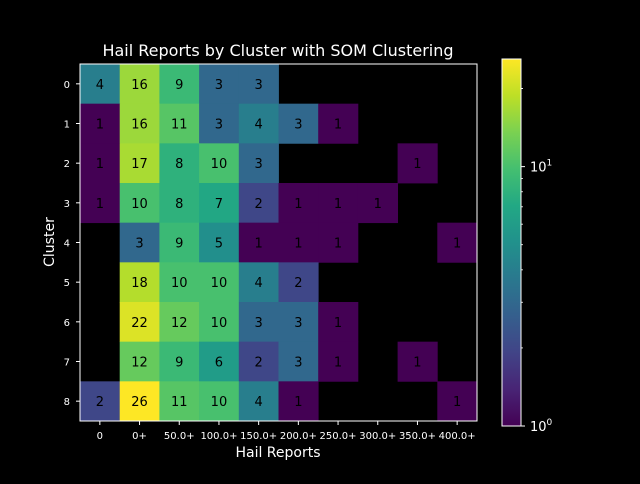 This screenshot has height=484, width=640. I want to click on x-tick-label: 400.0+, so click(457, 436).